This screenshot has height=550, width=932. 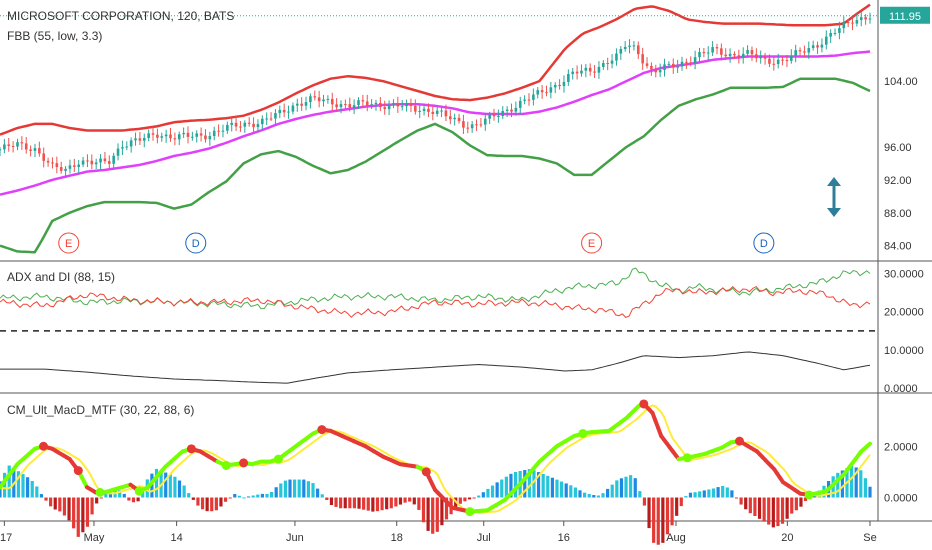 I want to click on last-price-label: 111.95, so click(x=905, y=17).